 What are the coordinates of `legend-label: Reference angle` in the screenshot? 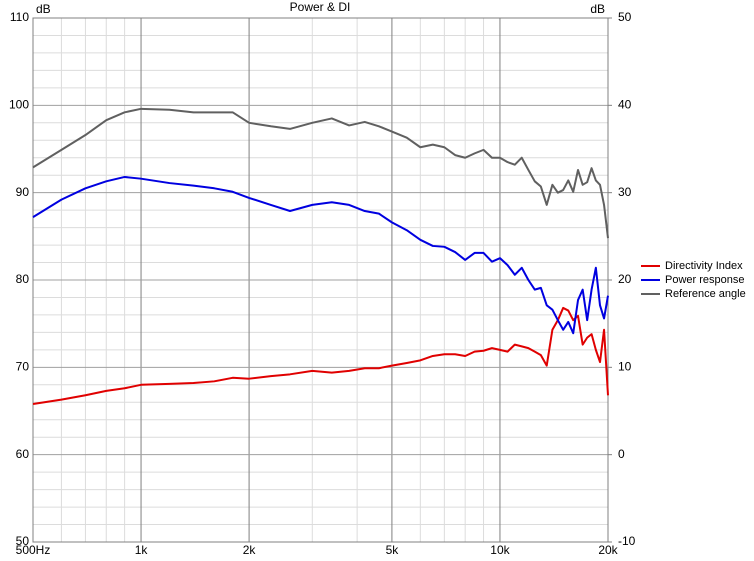 It's located at (705, 294).